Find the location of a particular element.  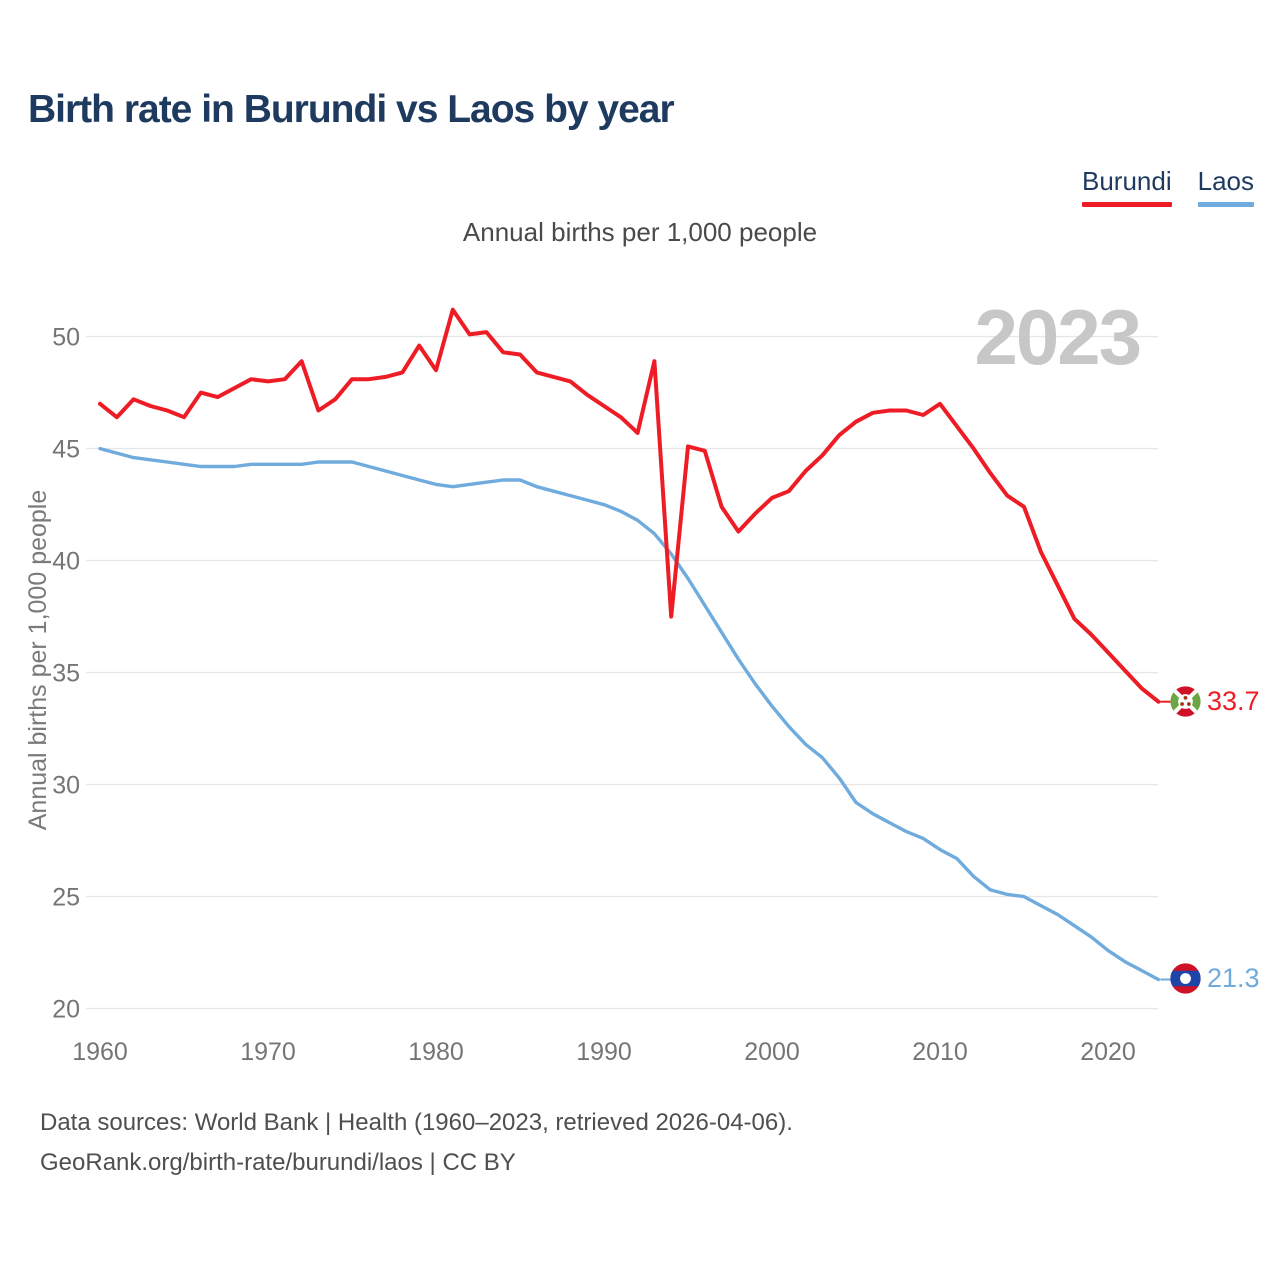

laos-end-value: 21.3 is located at coordinates (1233, 978).